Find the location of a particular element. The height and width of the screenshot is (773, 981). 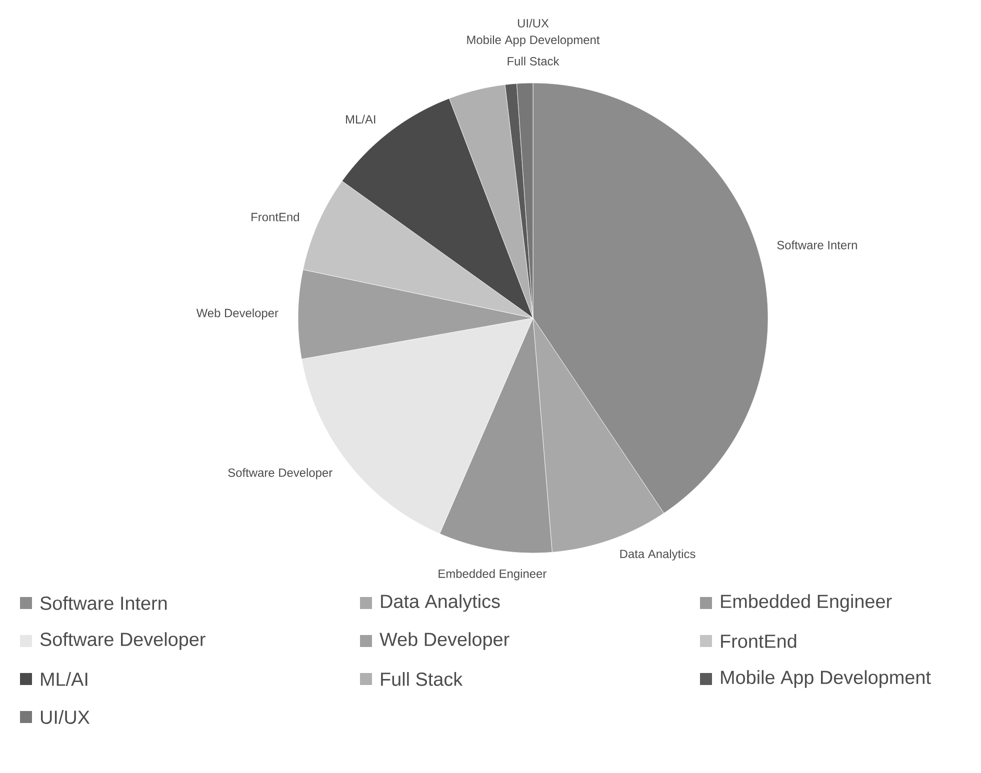

slice-label: Embedded Engineer is located at coordinates (492, 574).